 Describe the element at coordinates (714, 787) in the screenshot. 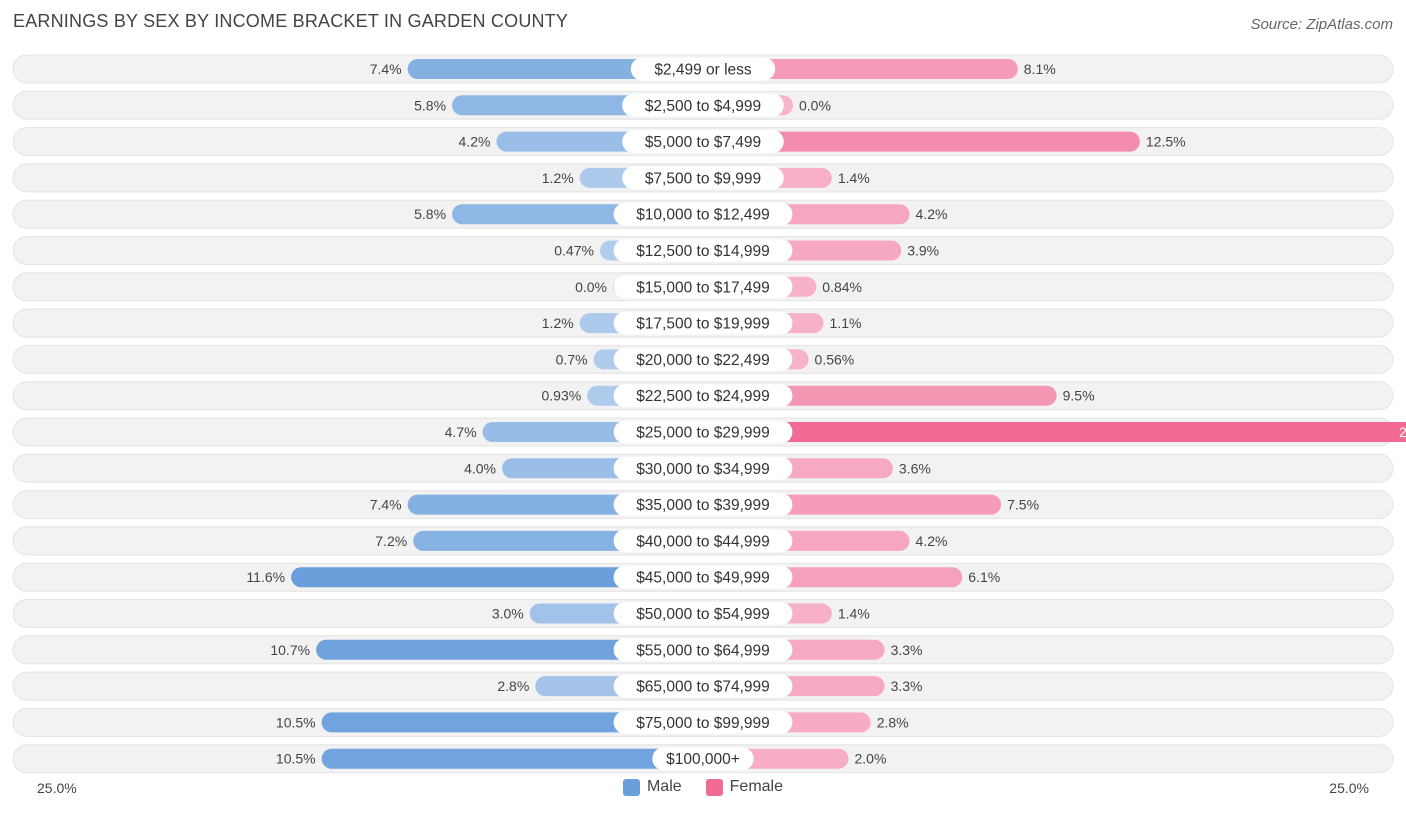

I see `legend-swatch-female` at that location.